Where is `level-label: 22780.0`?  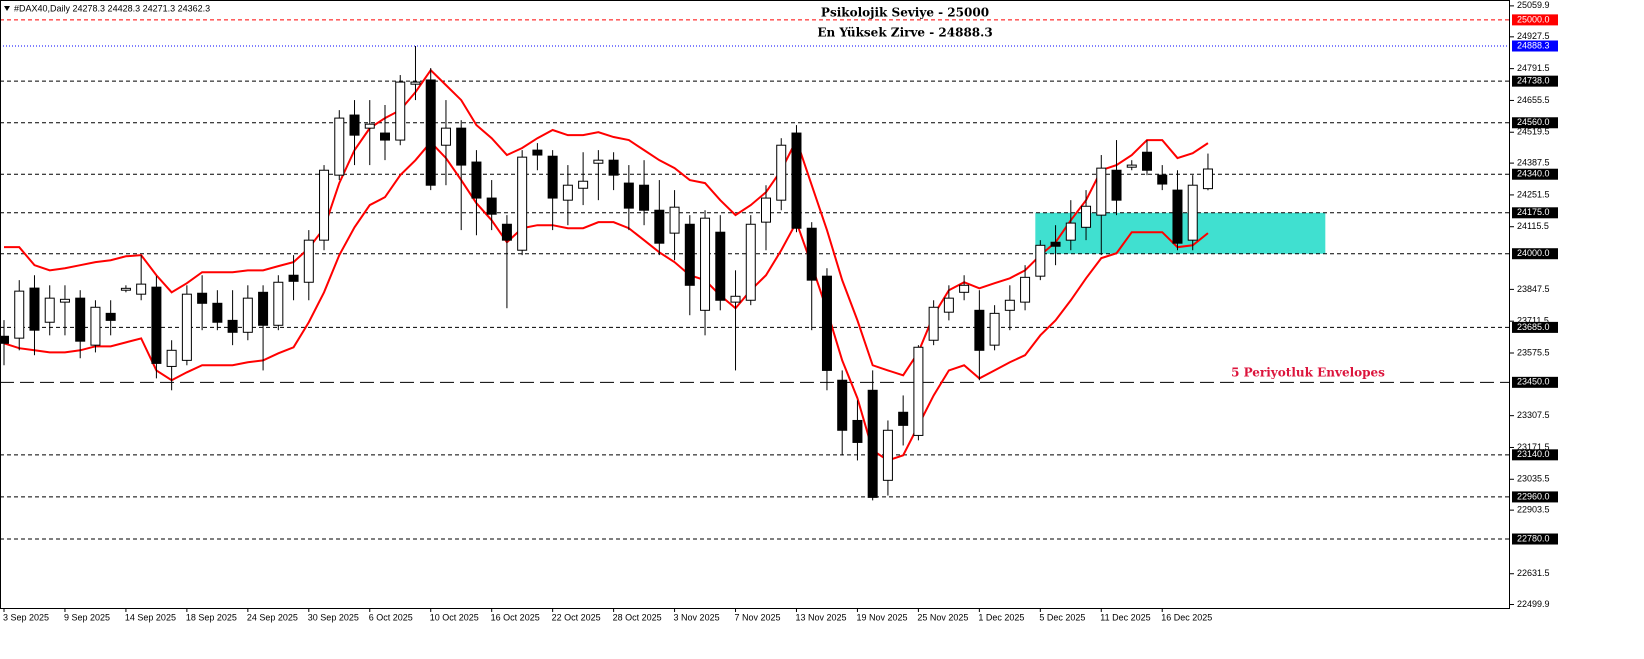 level-label: 22780.0 is located at coordinates (1533, 538).